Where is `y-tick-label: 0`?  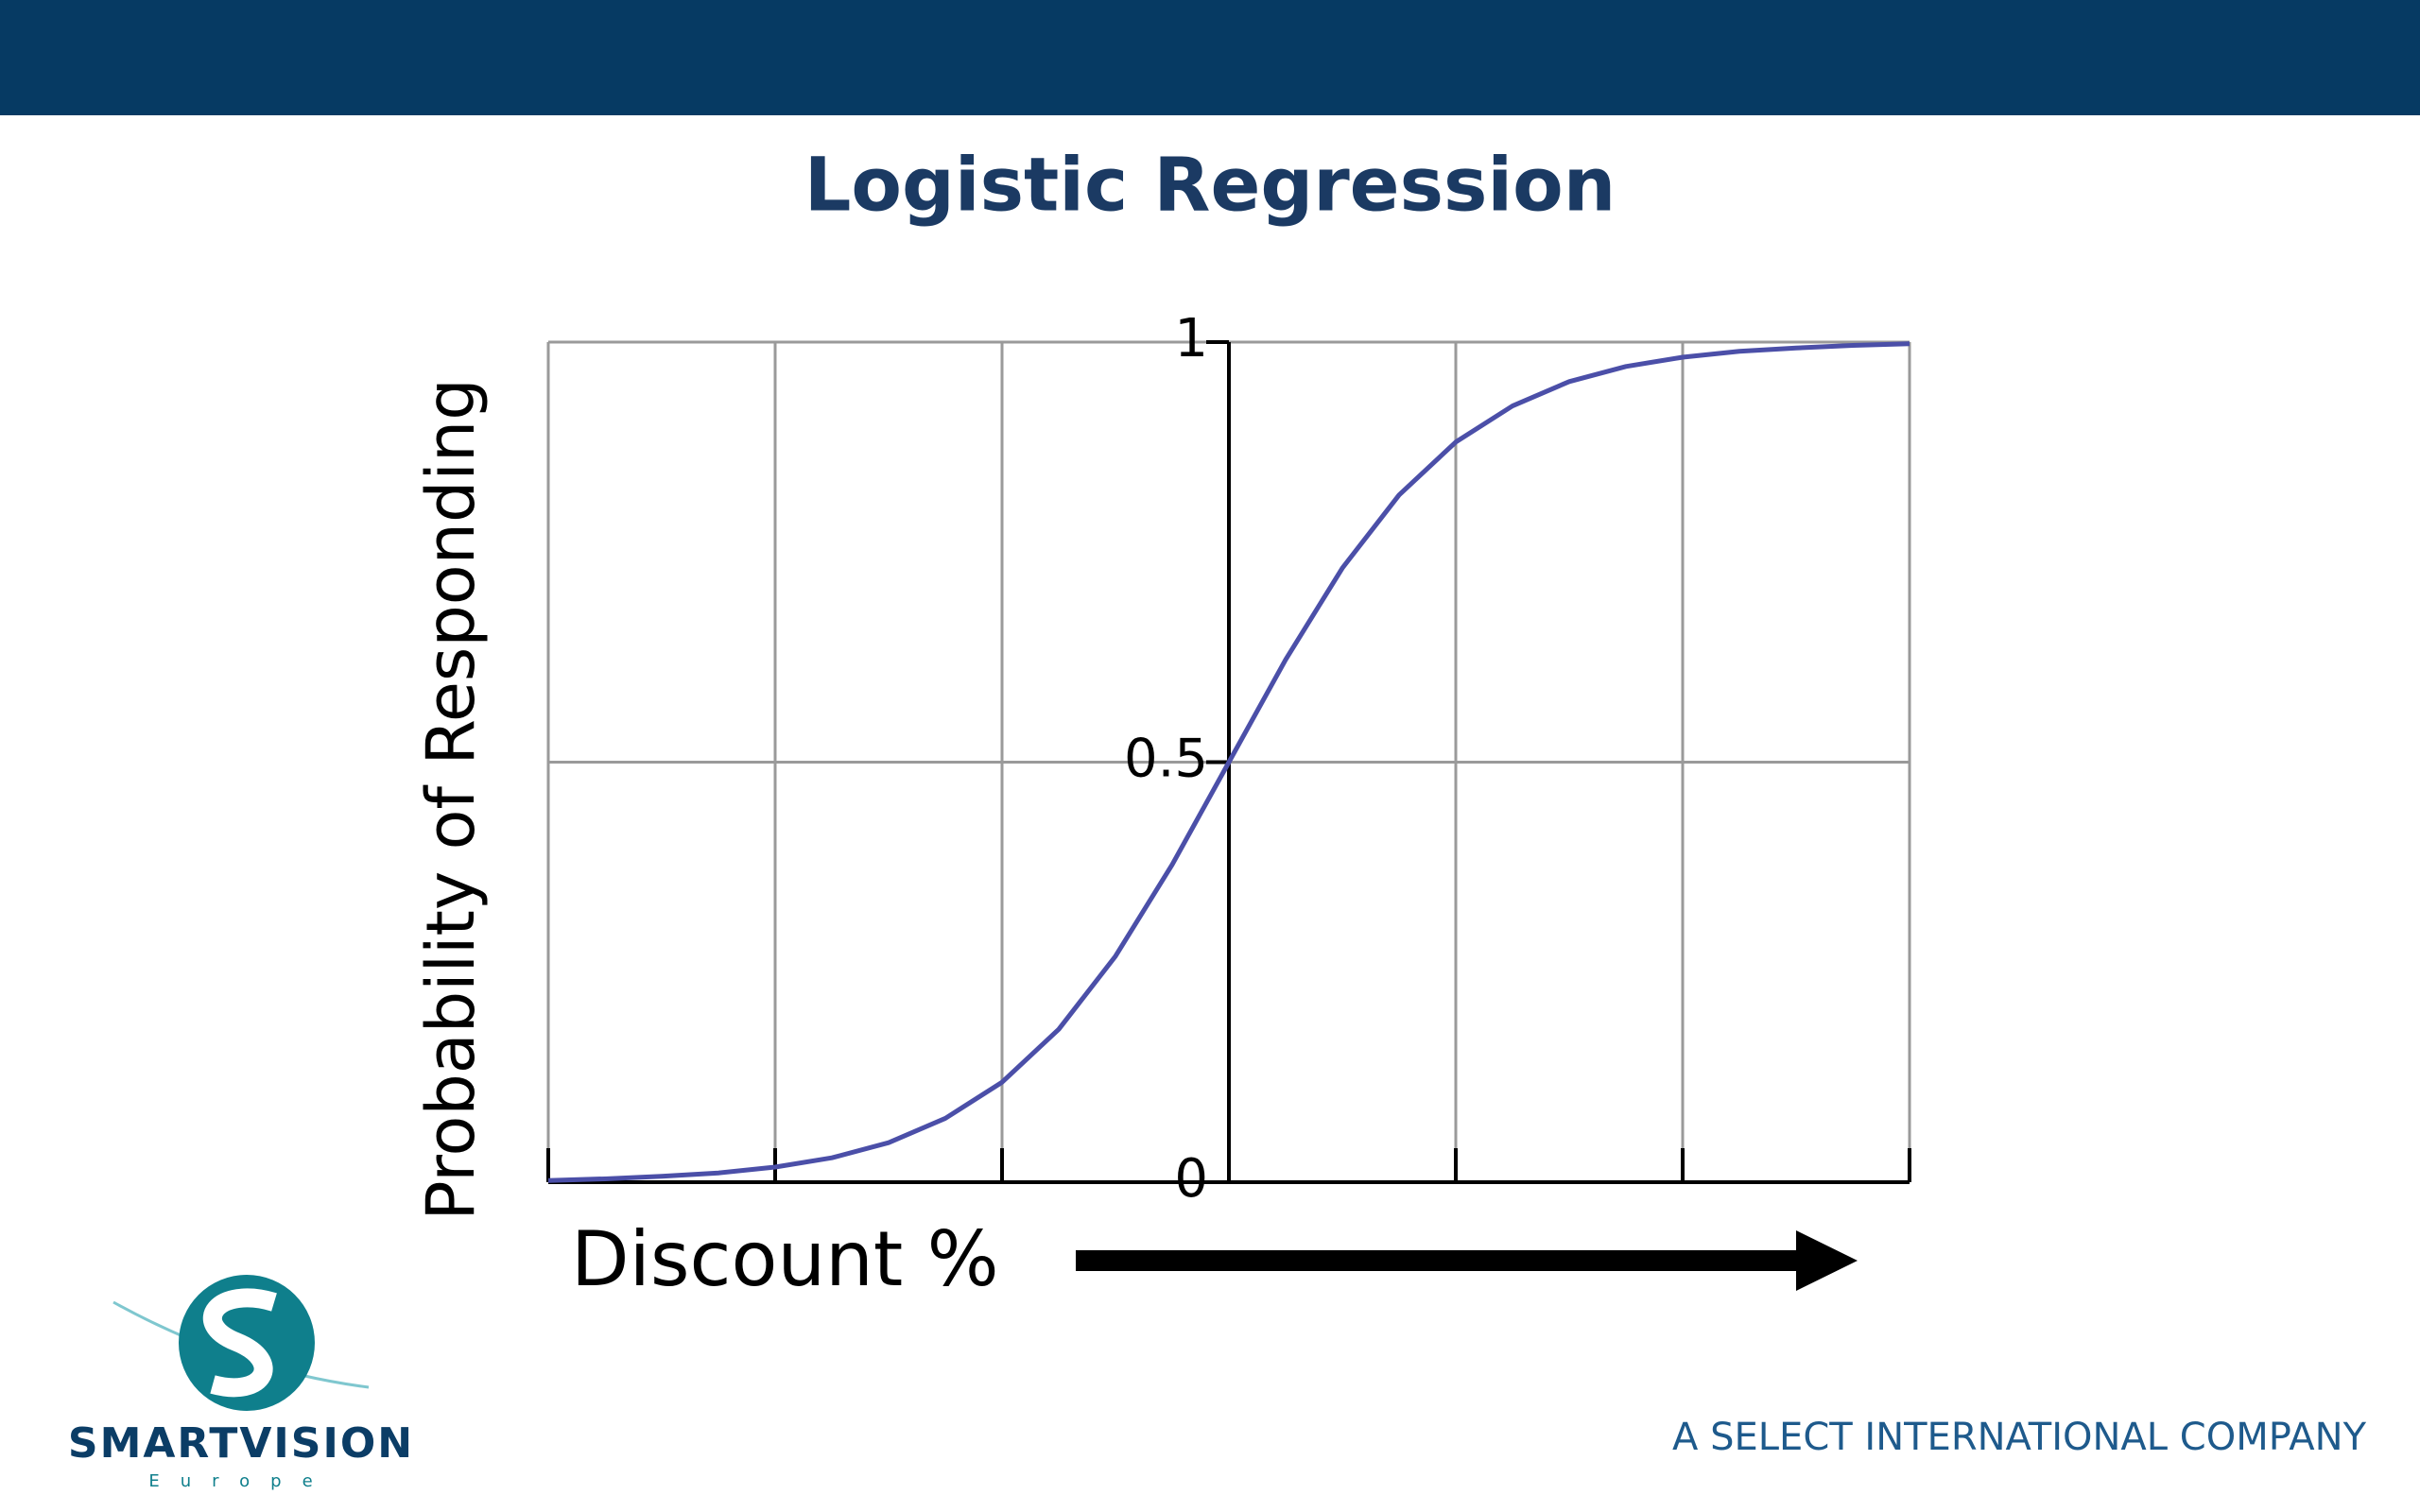 y-tick-label: 0 is located at coordinates (1191, 1179).